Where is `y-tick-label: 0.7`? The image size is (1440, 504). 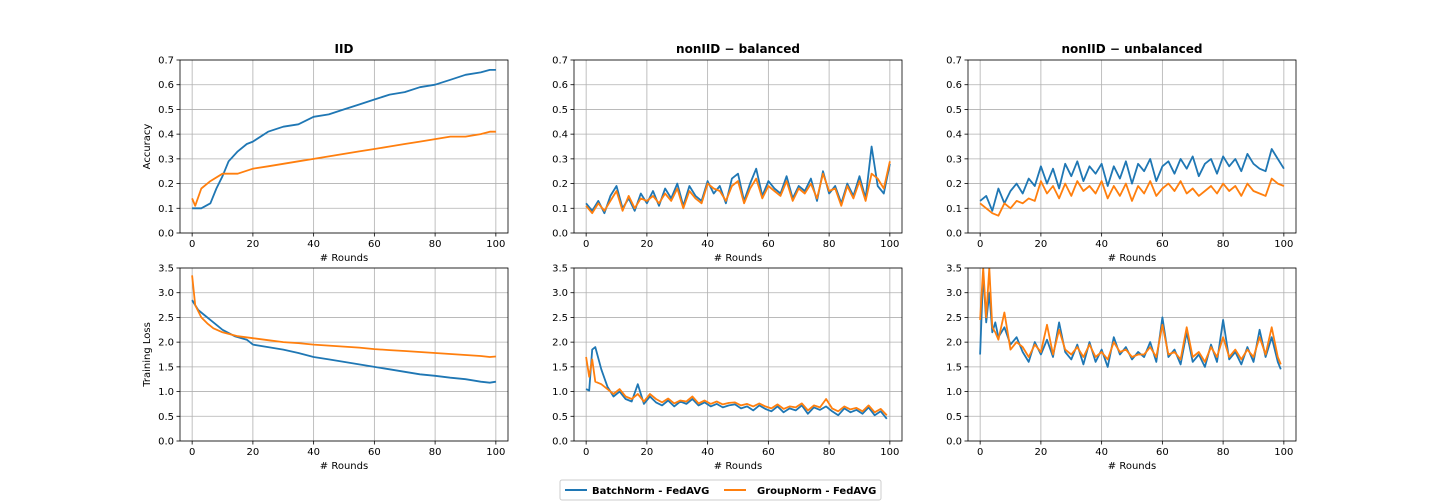
y-tick-label: 0.7 is located at coordinates (954, 61).